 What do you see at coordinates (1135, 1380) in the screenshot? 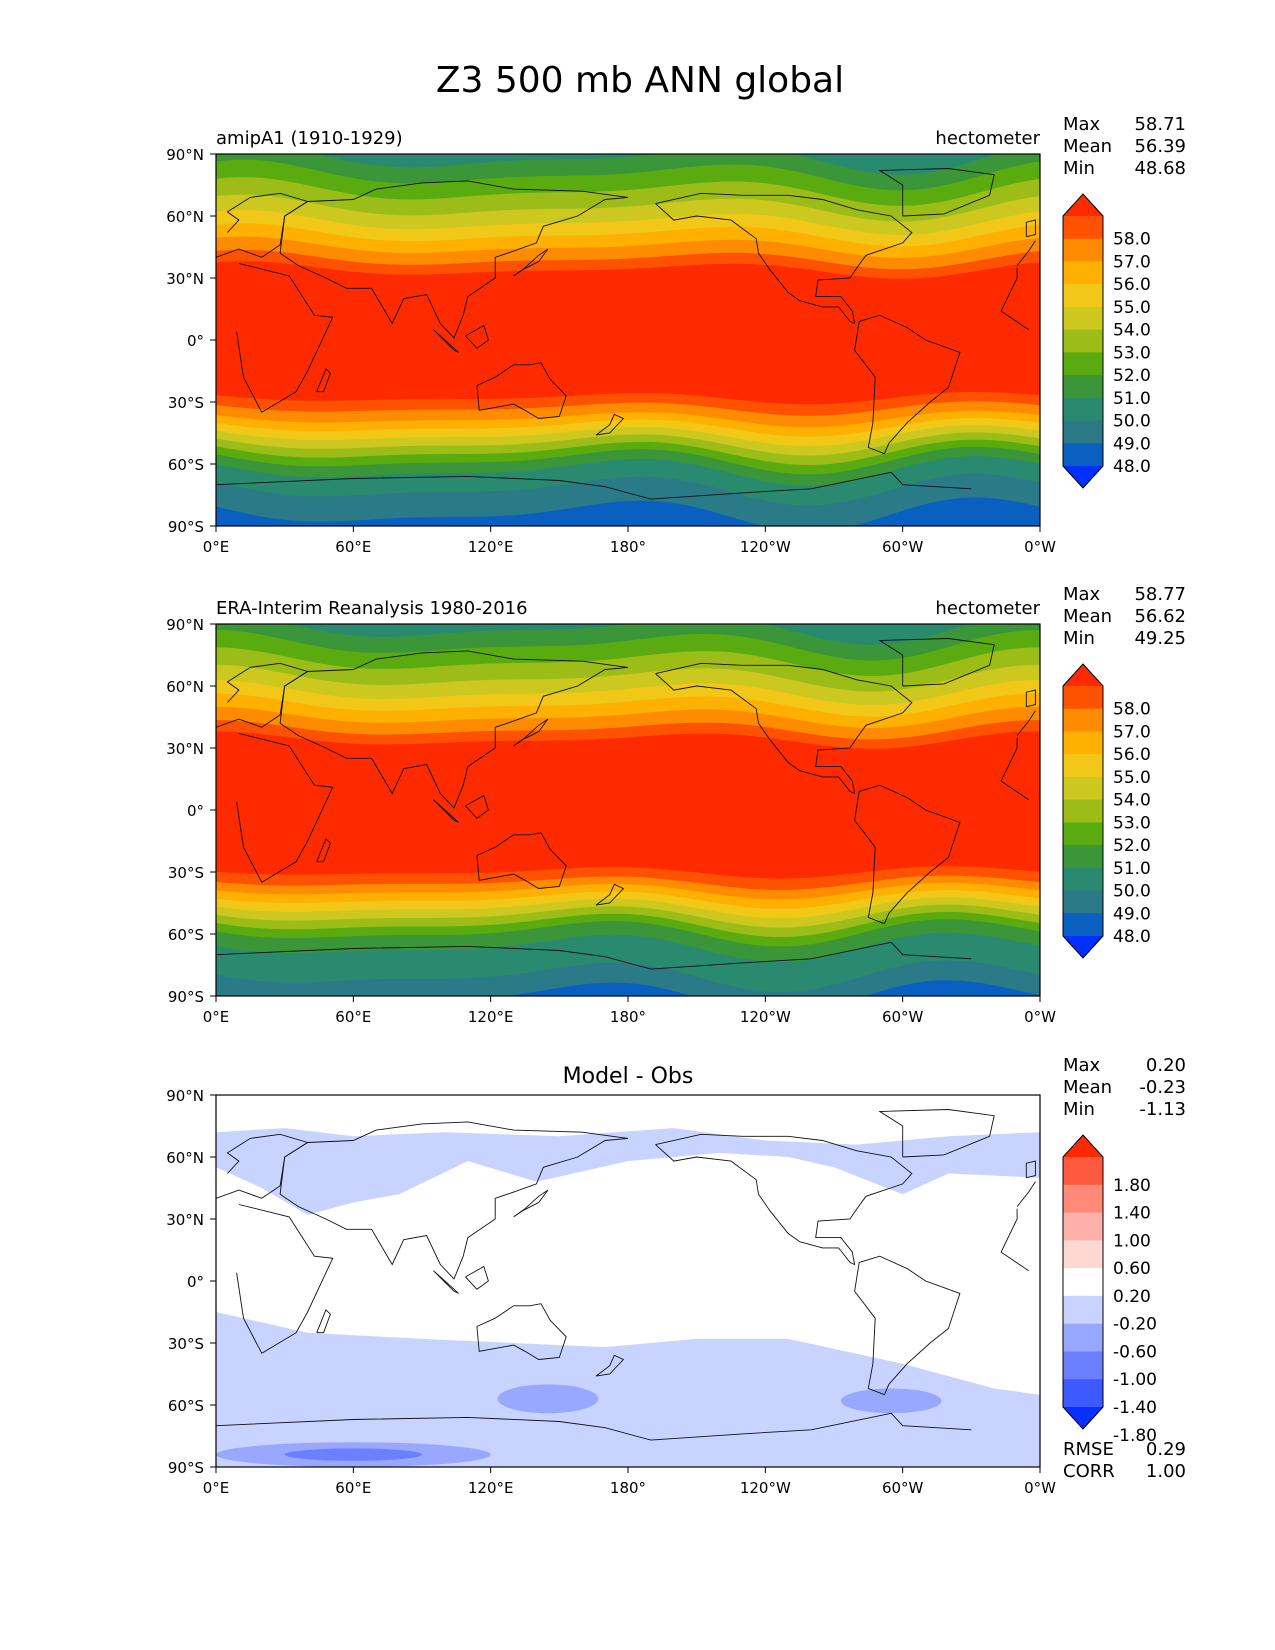
I see `colorbar-label: -1.00` at bounding box center [1135, 1380].